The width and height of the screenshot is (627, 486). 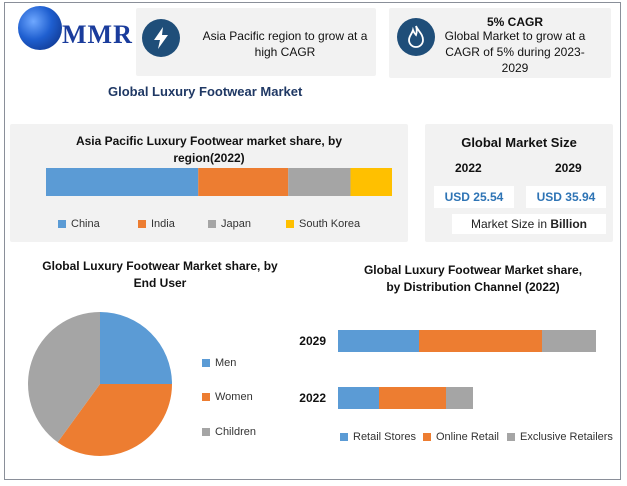 I want to click on legend-item-south-korea: South Korea, so click(x=323, y=224).